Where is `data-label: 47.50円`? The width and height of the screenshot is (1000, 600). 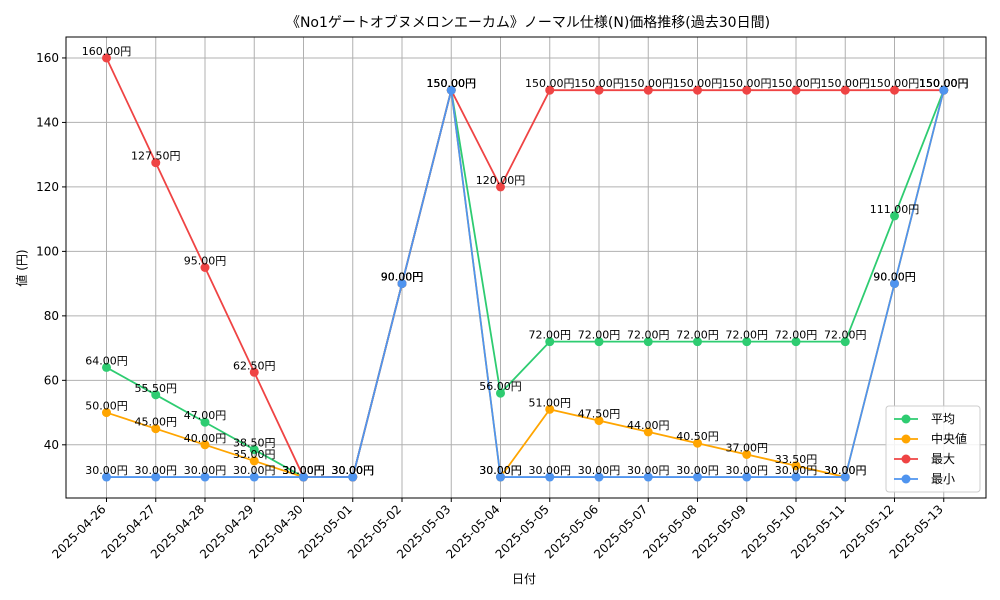 data-label: 47.50円 is located at coordinates (599, 414).